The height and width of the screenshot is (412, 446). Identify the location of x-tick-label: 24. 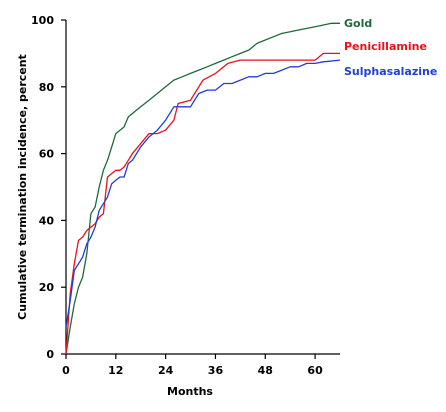
(166, 370).